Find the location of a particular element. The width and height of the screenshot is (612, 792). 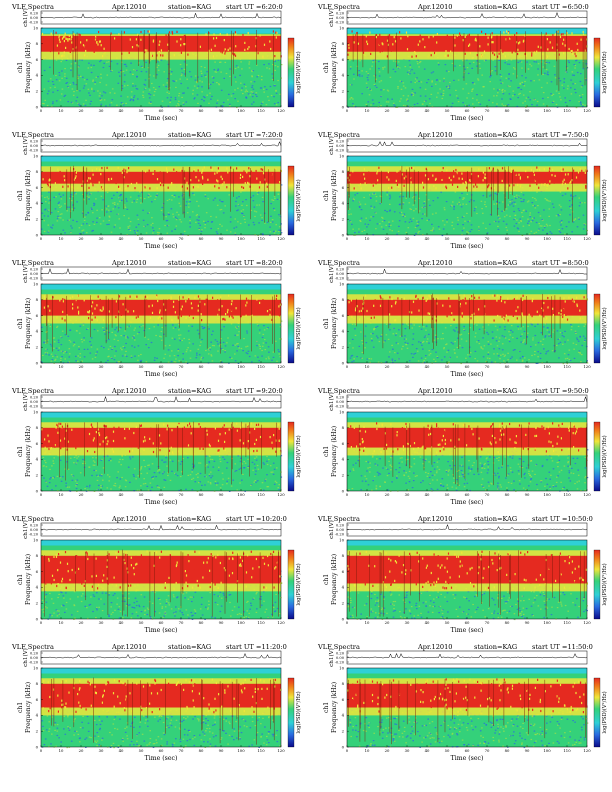

x-tick-label: 110 is located at coordinates (261, 366).